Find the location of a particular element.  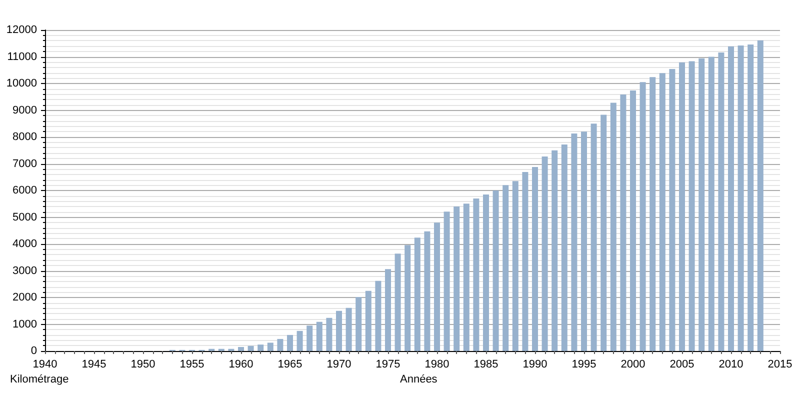

x-tick-label: 2000 is located at coordinates (633, 364).